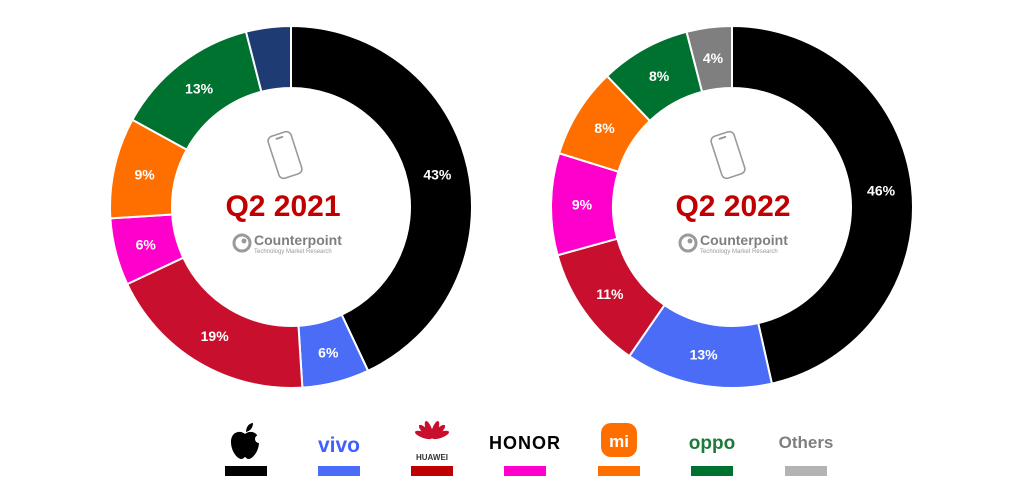 This screenshot has height=502, width=1024. What do you see at coordinates (604, 128) in the screenshot?
I see `slice-label-xiaomi: 8%` at bounding box center [604, 128].